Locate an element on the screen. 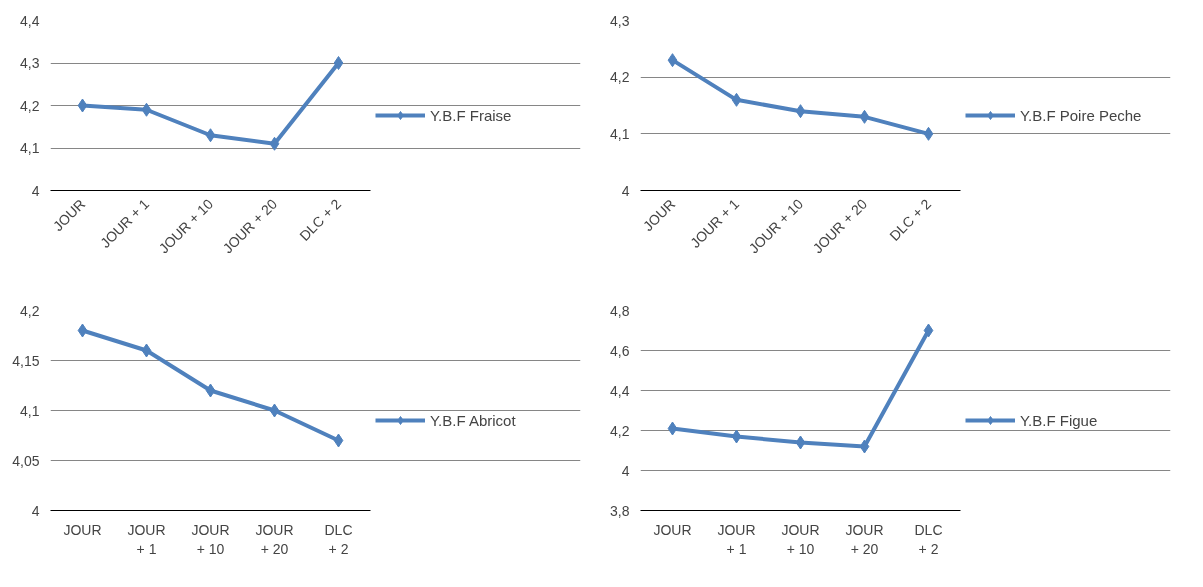 The height and width of the screenshot is (587, 1203). legend-label: Y.B.F Poire Peche is located at coordinates (1081, 115).